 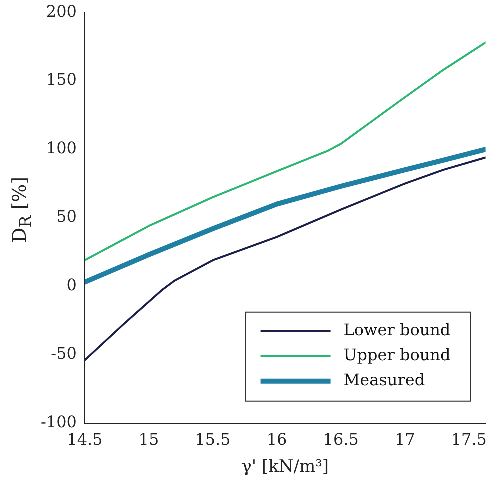 I want to click on y-tick-label: 50, so click(x=66, y=216).